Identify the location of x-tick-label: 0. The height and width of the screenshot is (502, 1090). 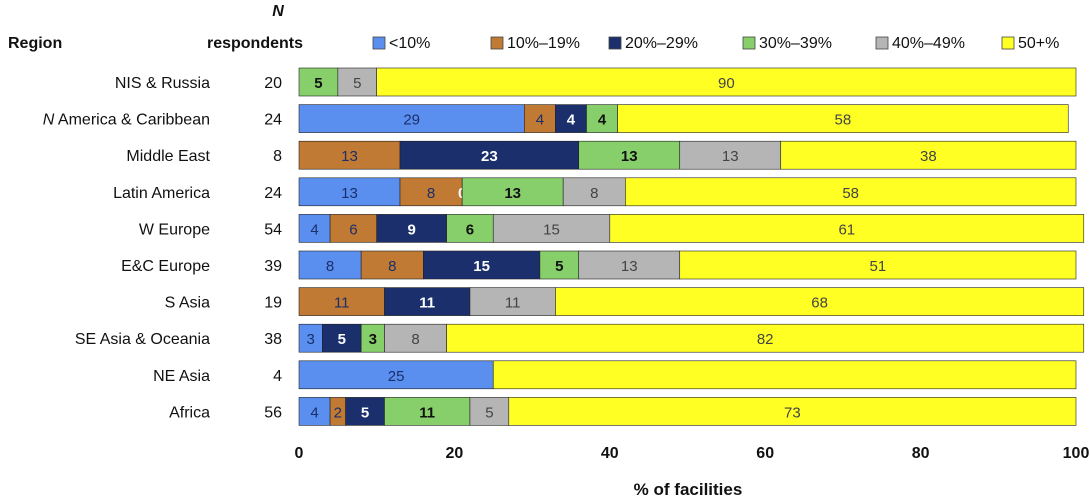
(299, 453).